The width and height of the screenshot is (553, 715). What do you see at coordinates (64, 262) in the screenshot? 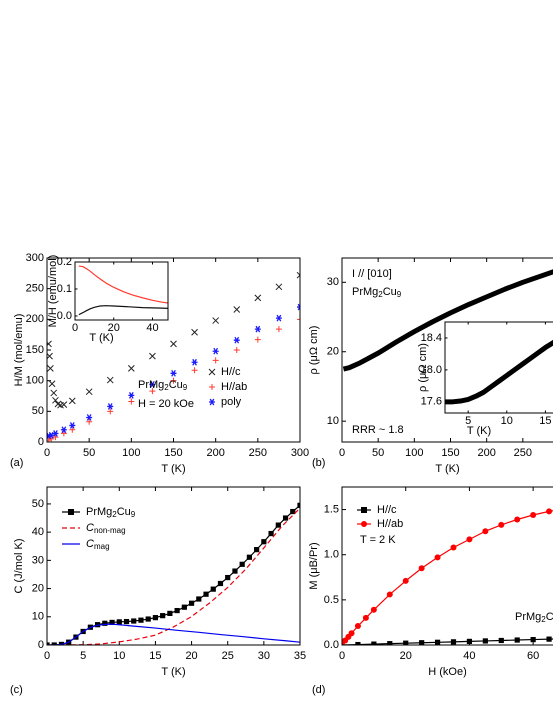
I see `y-tick-label: 0.2` at bounding box center [64, 262].